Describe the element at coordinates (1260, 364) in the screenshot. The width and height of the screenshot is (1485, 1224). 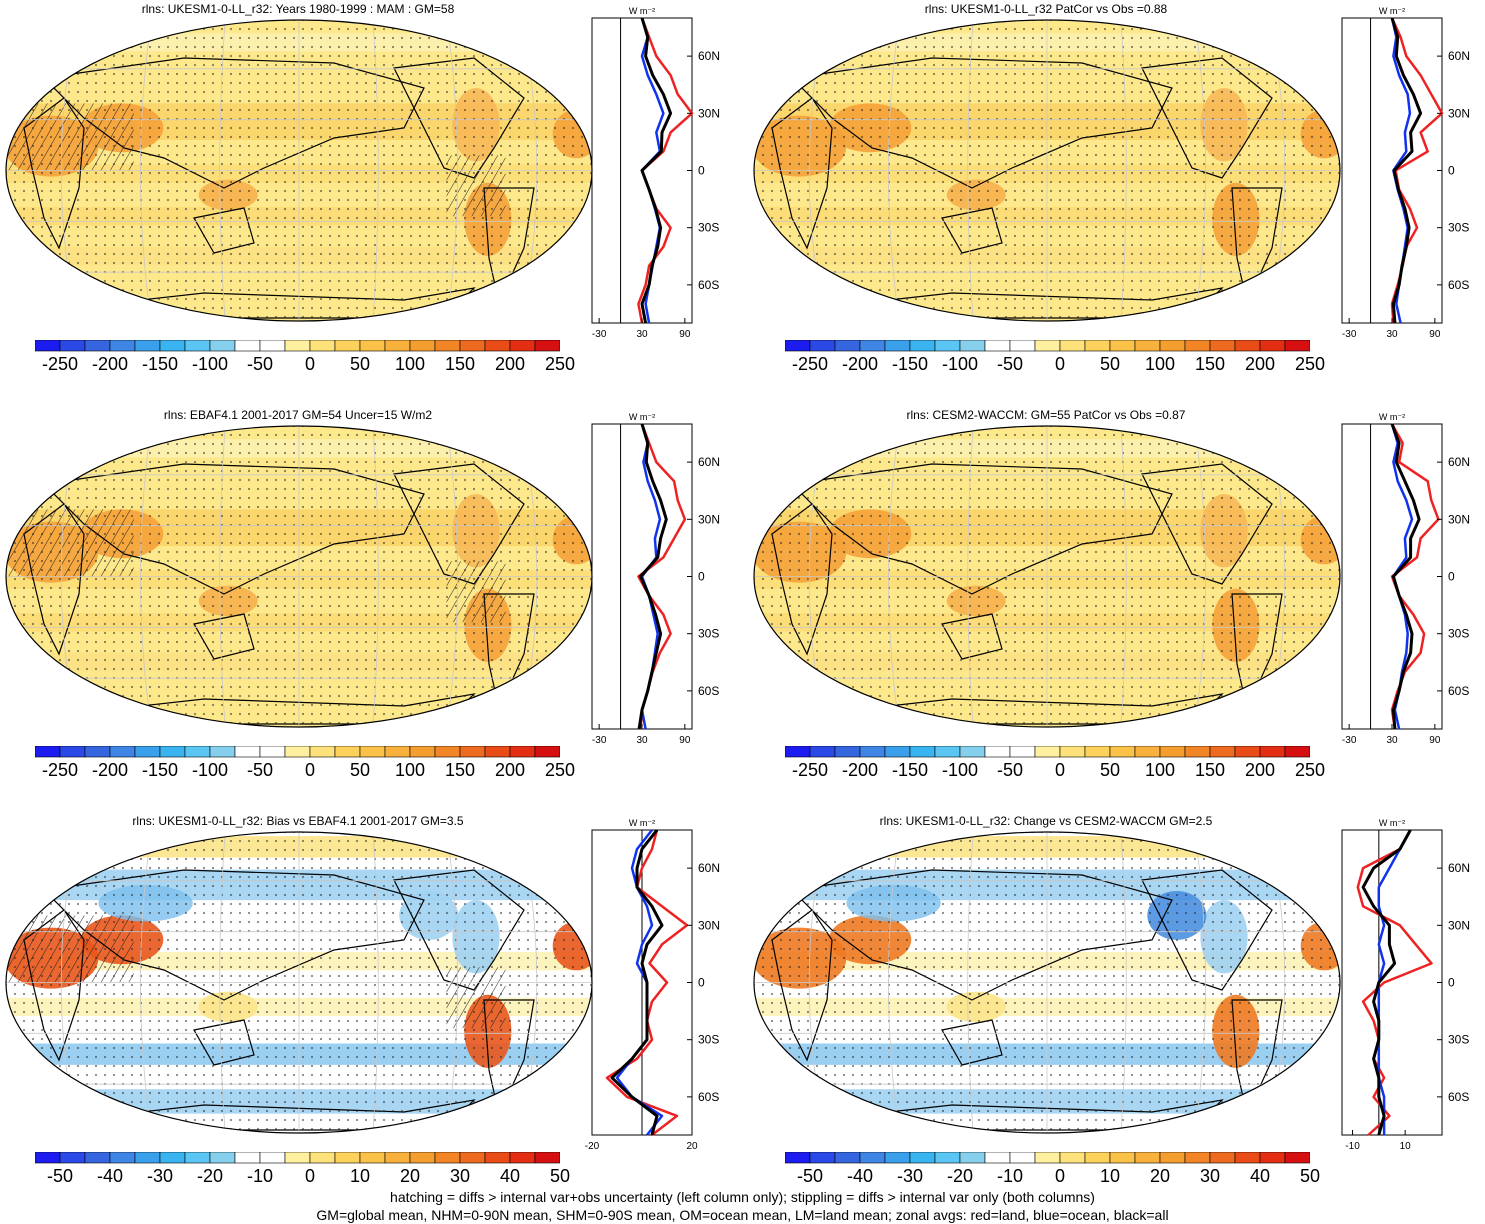
I see `colorbar-label: 200` at that location.